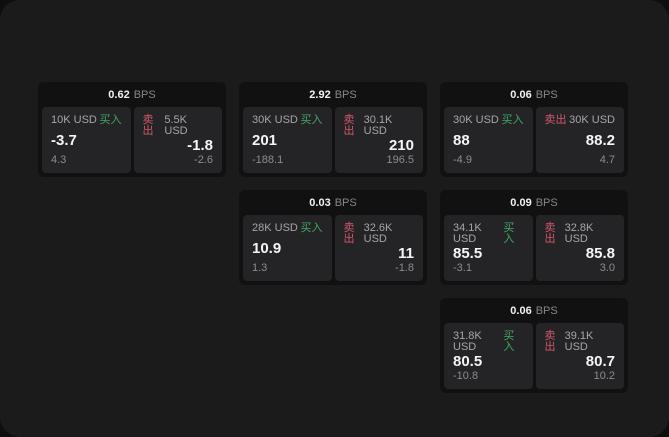  What do you see at coordinates (600, 253) in the screenshot?
I see `sell-value: 85.8` at bounding box center [600, 253].